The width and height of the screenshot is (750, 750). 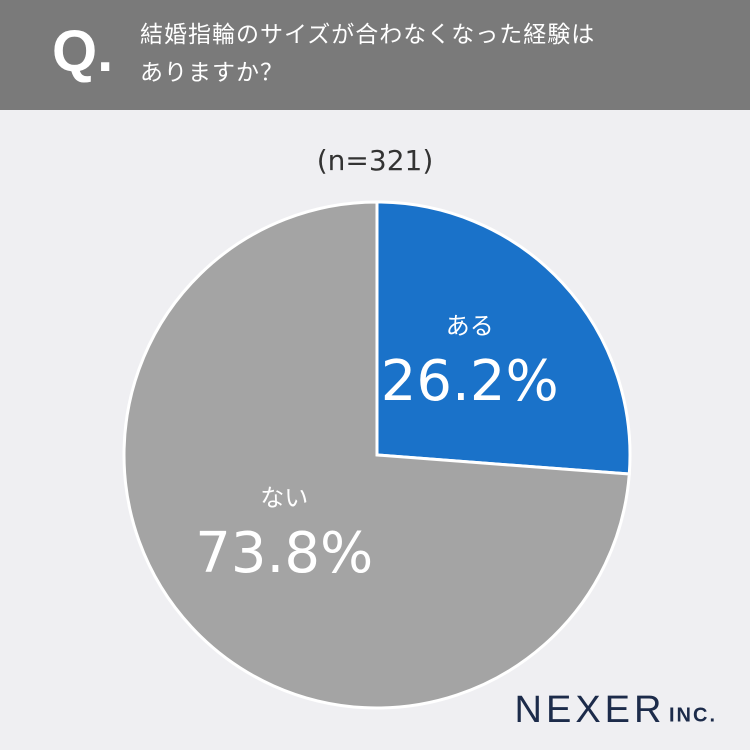 I want to click on value-label: 73.8%, so click(x=284, y=553).